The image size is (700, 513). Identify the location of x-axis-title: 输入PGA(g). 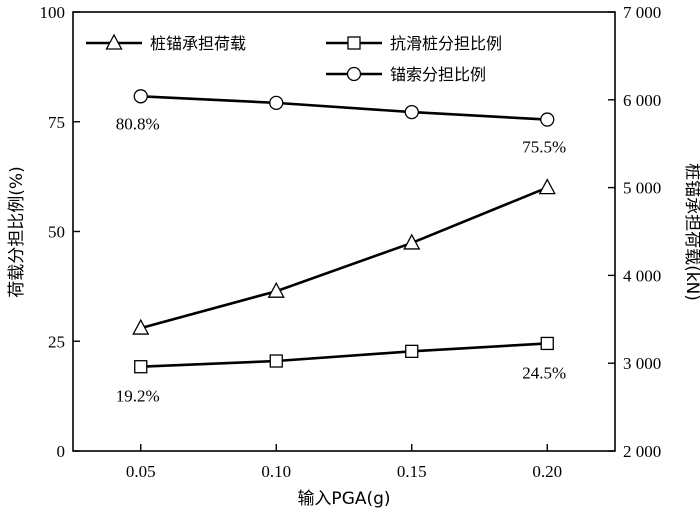
(343, 499).